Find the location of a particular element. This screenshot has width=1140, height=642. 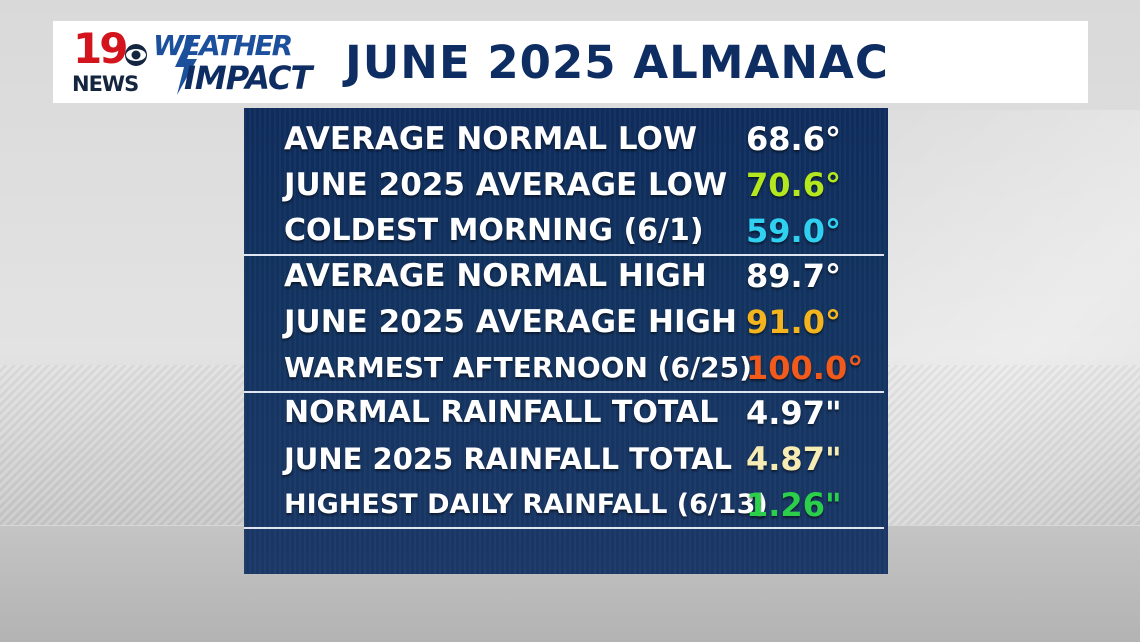

almanac-row: JUNE 2025 AVERAGE HIGH 91.0° is located at coordinates (566, 322).